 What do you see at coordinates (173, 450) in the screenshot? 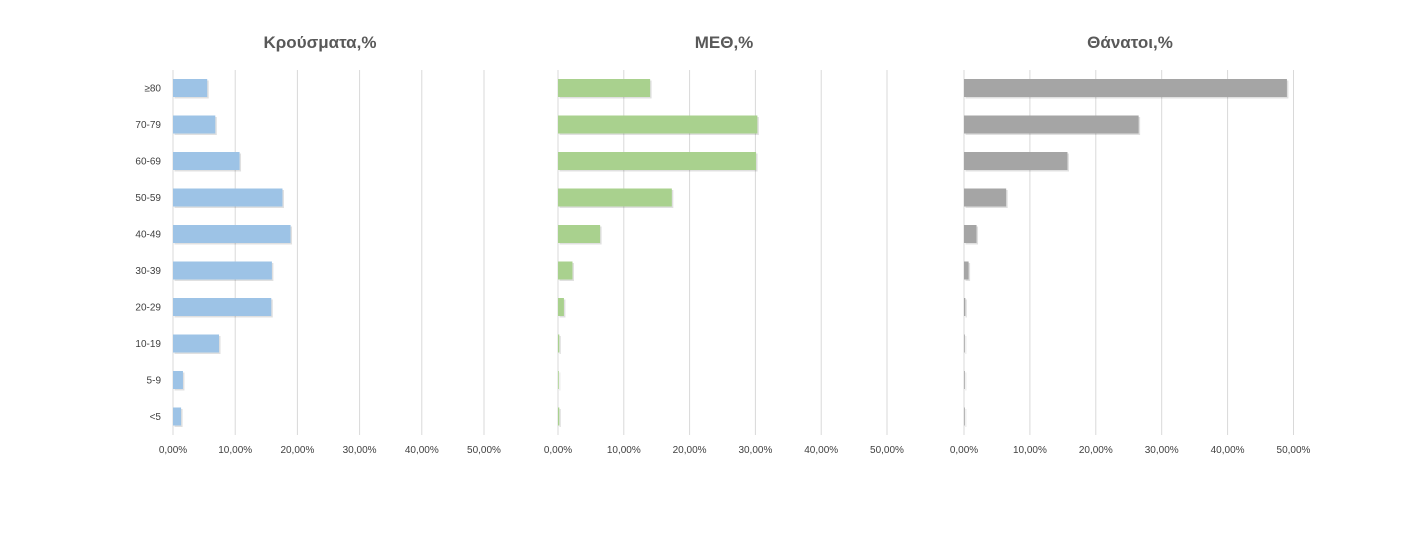
I see `cases-tick-label: 0,00%` at bounding box center [173, 450].